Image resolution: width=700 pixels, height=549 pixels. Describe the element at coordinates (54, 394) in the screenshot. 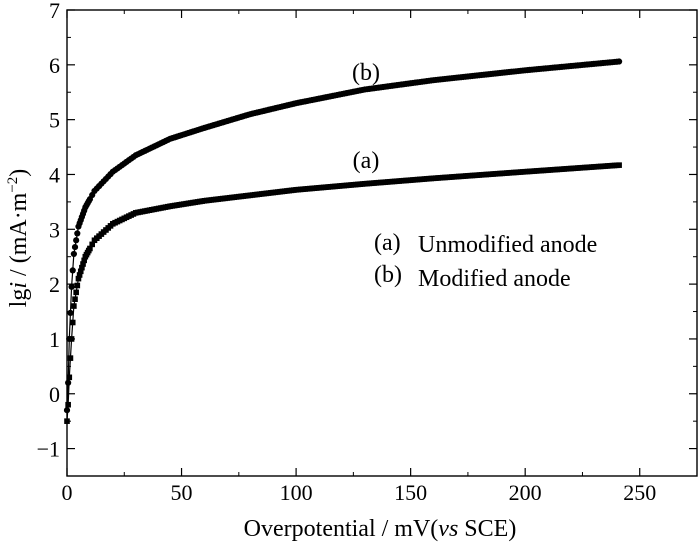

I see `y-tick-label: 0` at that location.